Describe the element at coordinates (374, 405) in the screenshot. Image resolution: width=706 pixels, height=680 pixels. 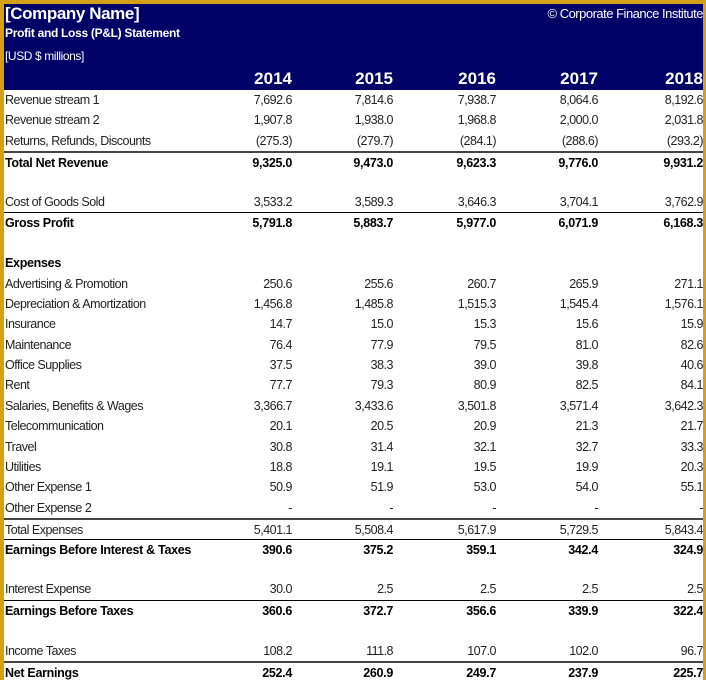
I see `value-cell-2015: 3,433.6` at that location.